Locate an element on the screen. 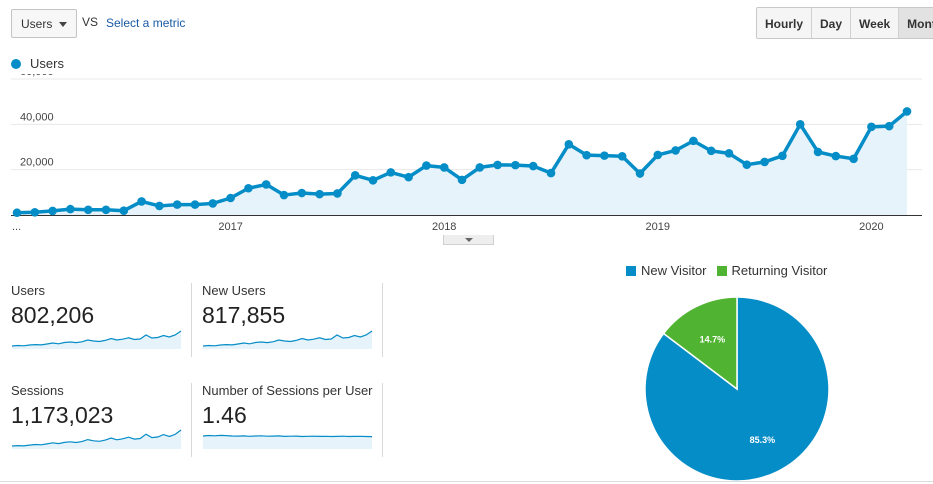  sessions-per-user-sparkline is located at coordinates (287, 441).